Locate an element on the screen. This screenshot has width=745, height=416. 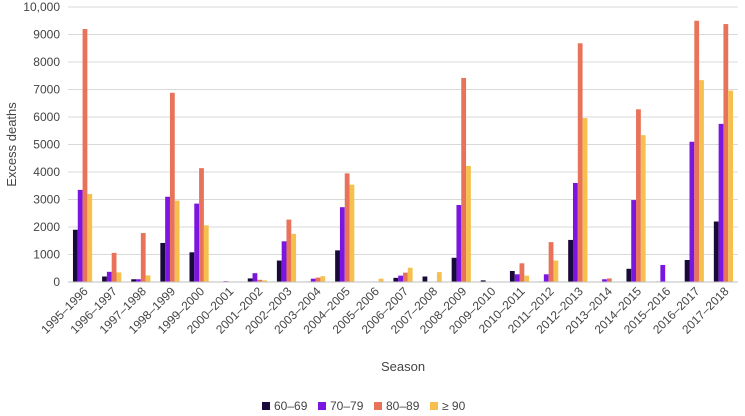
y-tick-label: 7000 is located at coordinates (46, 90).